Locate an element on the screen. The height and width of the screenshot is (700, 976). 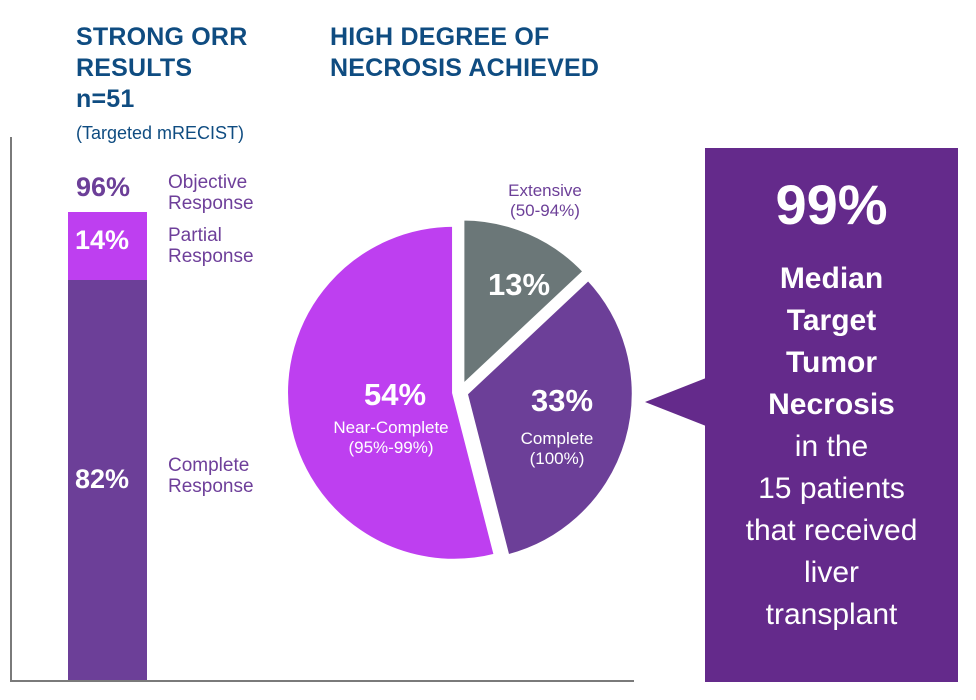
partial-response-label-line2: Response is located at coordinates (211, 256).